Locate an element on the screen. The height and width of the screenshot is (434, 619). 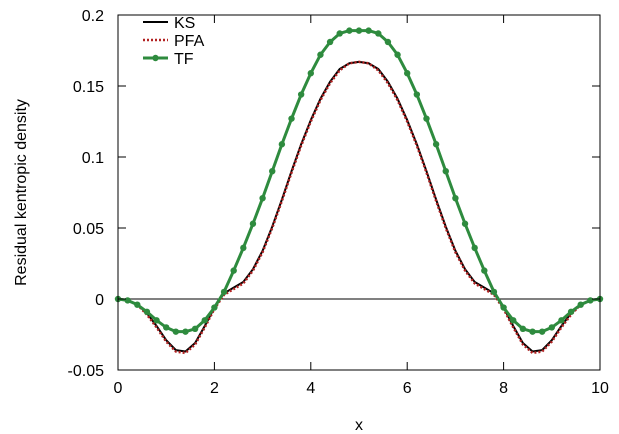
y-tick-label: 0.15 is located at coordinates (88, 87).